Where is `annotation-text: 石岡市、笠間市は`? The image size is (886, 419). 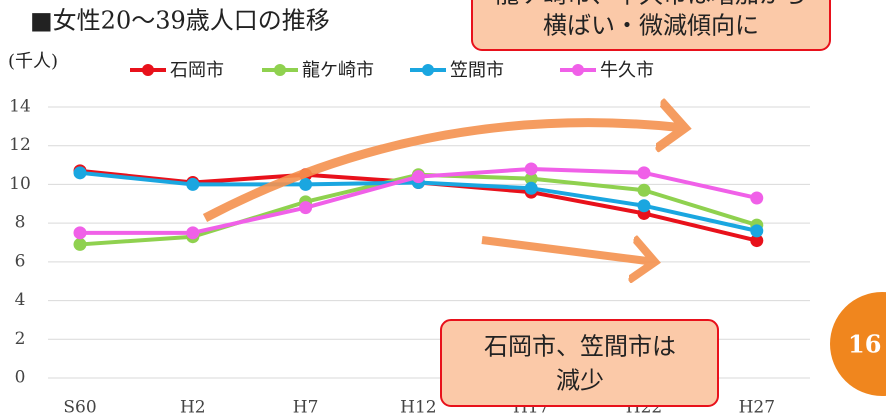
annotation-text: 石岡市、笠間市は is located at coordinates (580, 347).